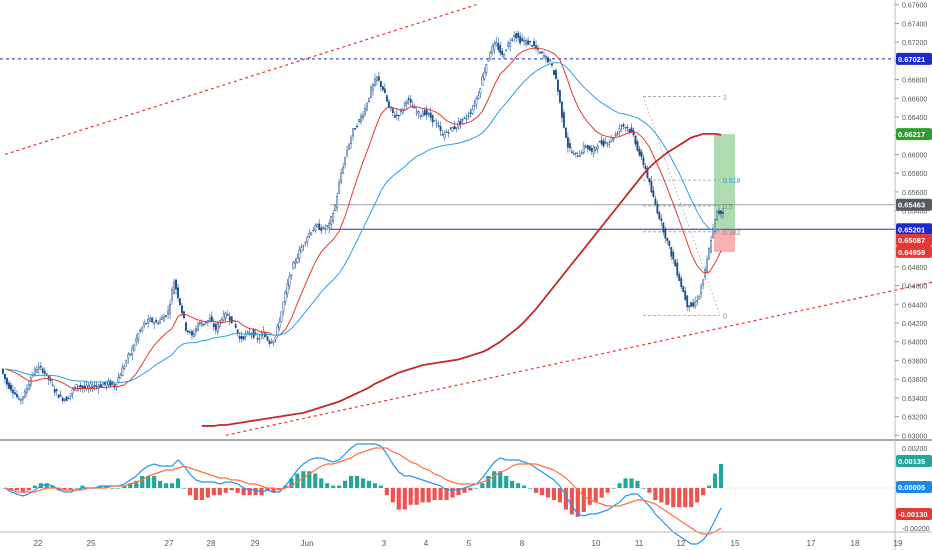 Image resolution: width=932 pixels, height=550 pixels. I want to click on fib-level-label: 0.5, so click(728, 207).